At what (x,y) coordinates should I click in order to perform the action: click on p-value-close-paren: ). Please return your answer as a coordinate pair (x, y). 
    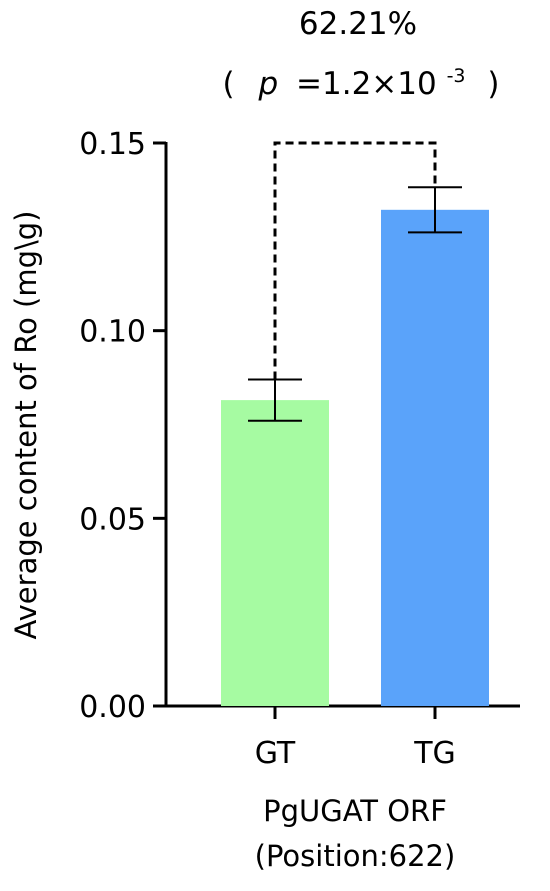
    Looking at the image, I should click on (493, 84).